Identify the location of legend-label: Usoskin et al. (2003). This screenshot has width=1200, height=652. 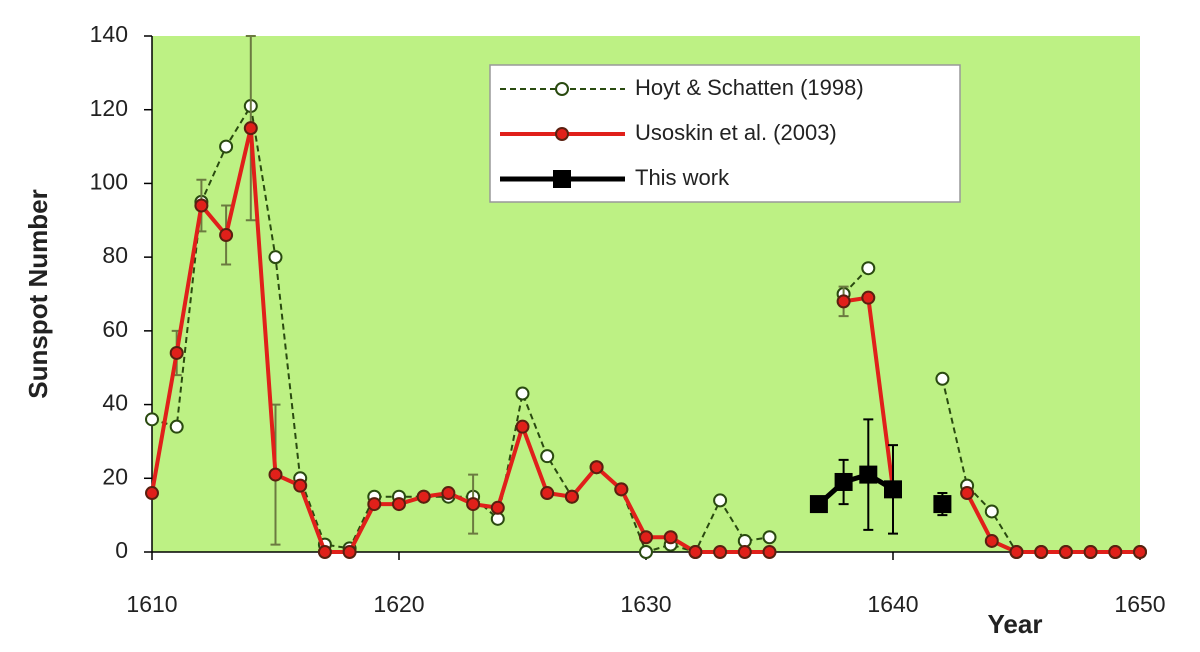
(736, 132).